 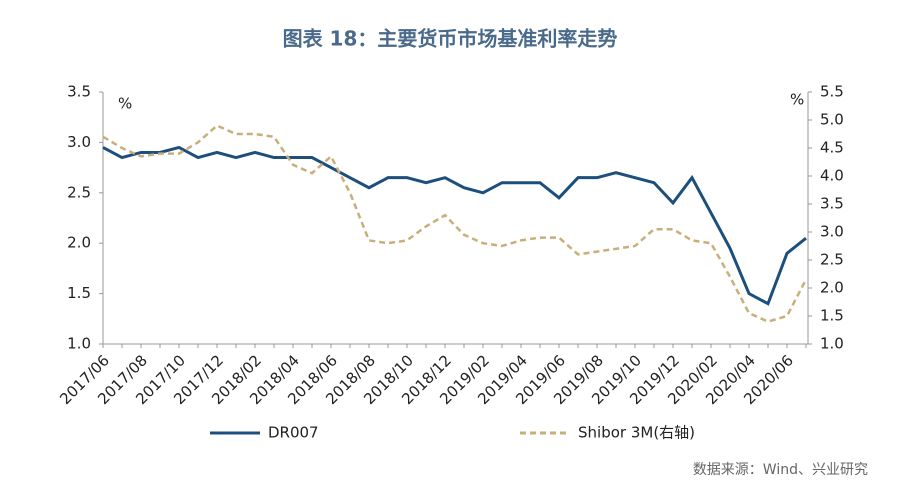 I want to click on y2-tick-label: 3.0, so click(x=832, y=232).